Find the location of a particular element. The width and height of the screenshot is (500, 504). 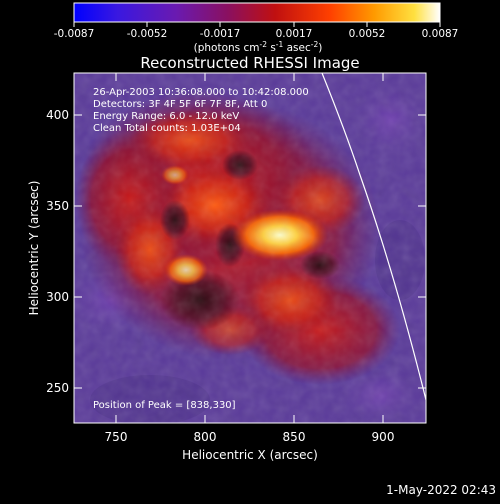

colorbar-tick-marks is located at coordinates (257, 24).